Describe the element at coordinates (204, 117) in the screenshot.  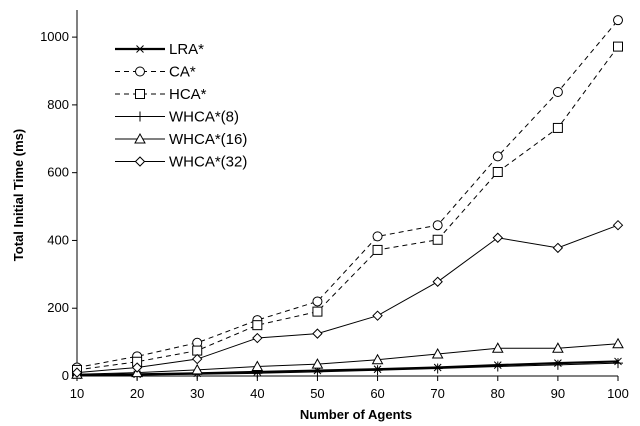
I see `legend-label: WHCA*(8)` at that location.